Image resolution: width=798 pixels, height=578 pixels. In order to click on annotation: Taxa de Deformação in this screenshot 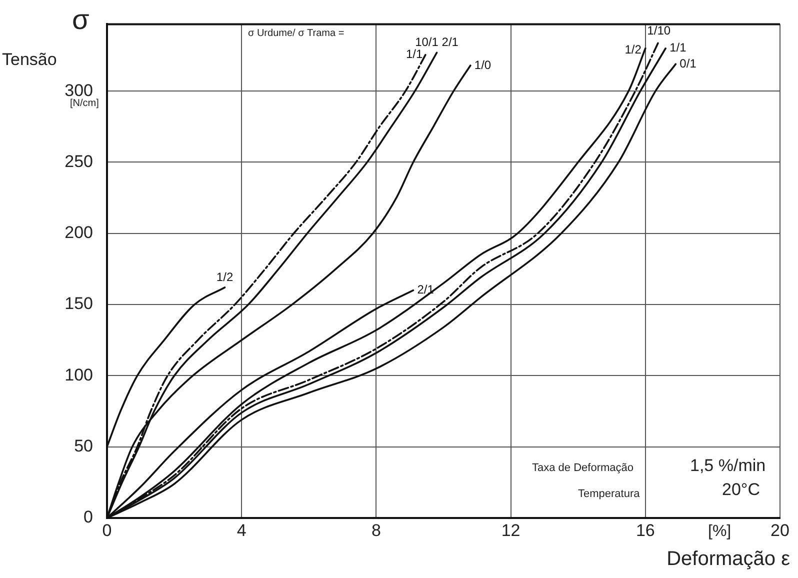, I will do `click(583, 468)`.